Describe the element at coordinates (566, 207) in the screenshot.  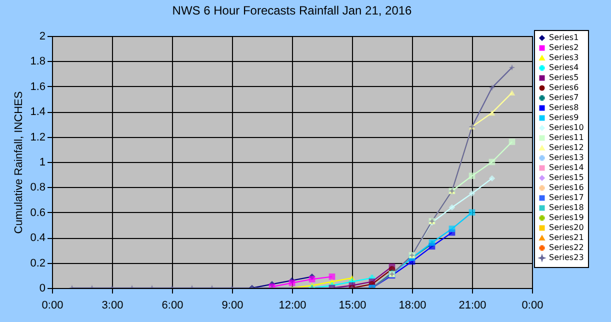
I see `legend-label: Series18` at that location.